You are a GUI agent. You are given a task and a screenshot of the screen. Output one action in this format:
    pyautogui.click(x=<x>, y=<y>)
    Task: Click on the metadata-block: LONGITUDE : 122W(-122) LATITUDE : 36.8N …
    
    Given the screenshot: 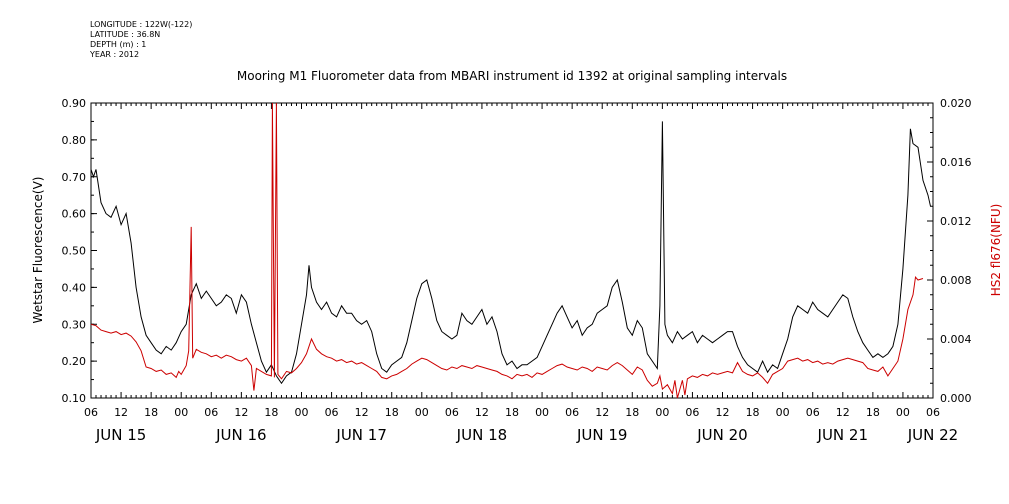 What is the action you would take?
    pyautogui.click(x=141, y=40)
    